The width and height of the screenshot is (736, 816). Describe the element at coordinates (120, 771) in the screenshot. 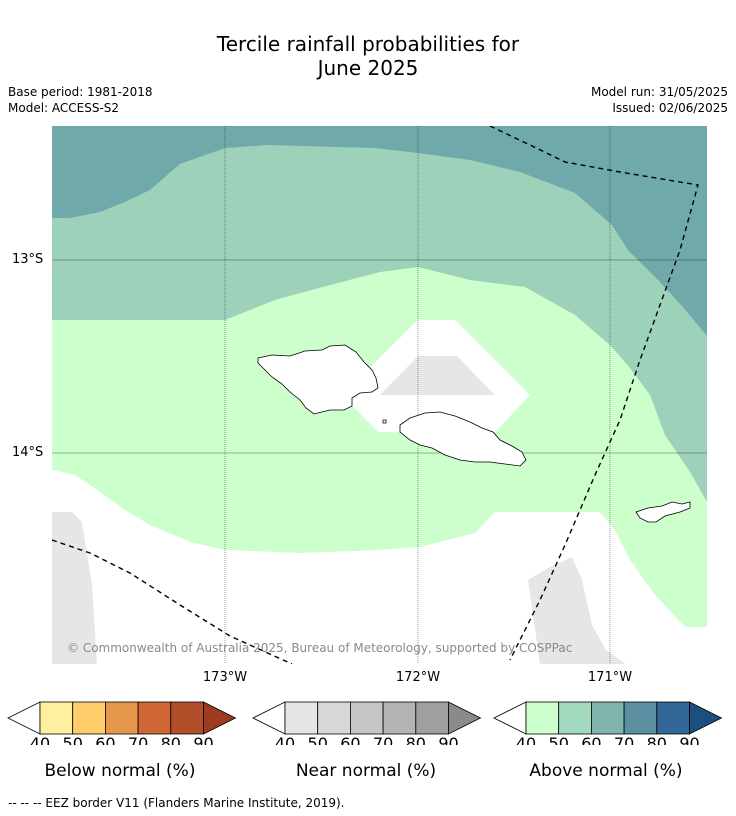

I see `below-normal-label: Below normal (%)` at that location.